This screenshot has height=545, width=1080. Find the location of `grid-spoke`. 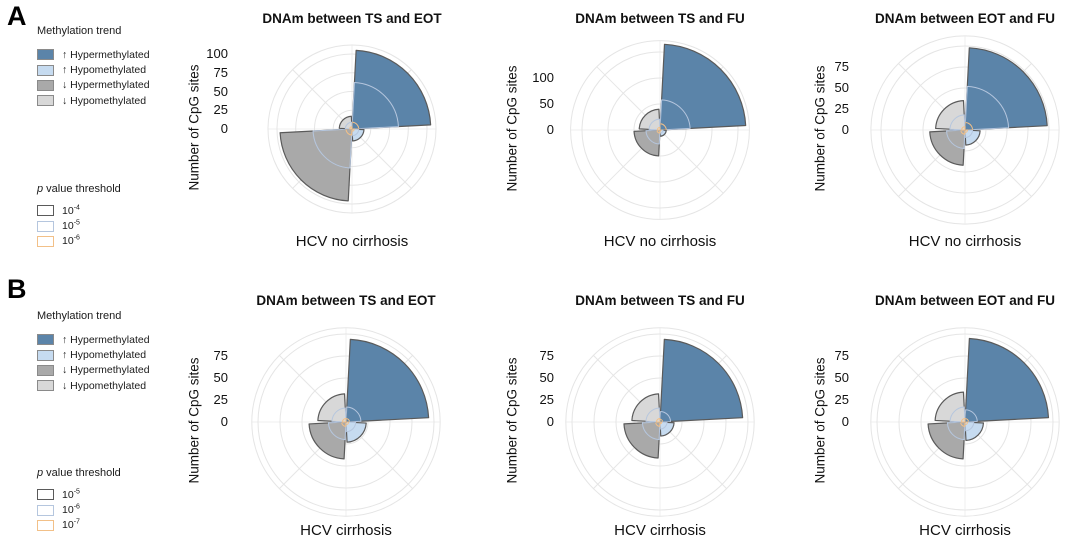

grid-spoke is located at coordinates (381, 158).